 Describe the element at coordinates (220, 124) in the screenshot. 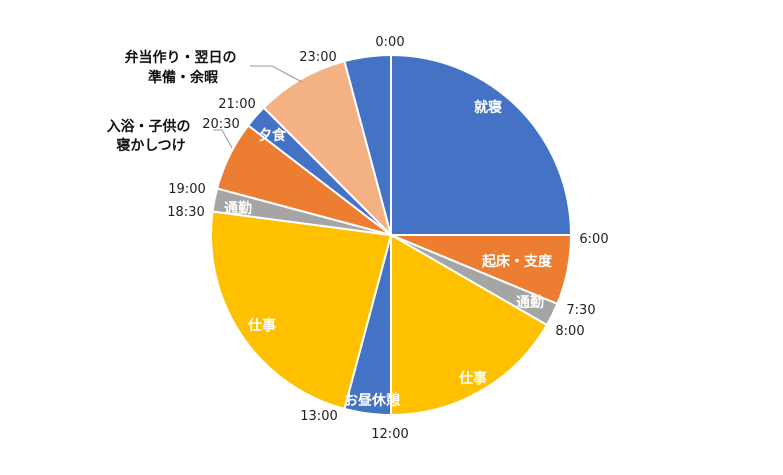

I see `time-label-2030: 20:30` at that location.